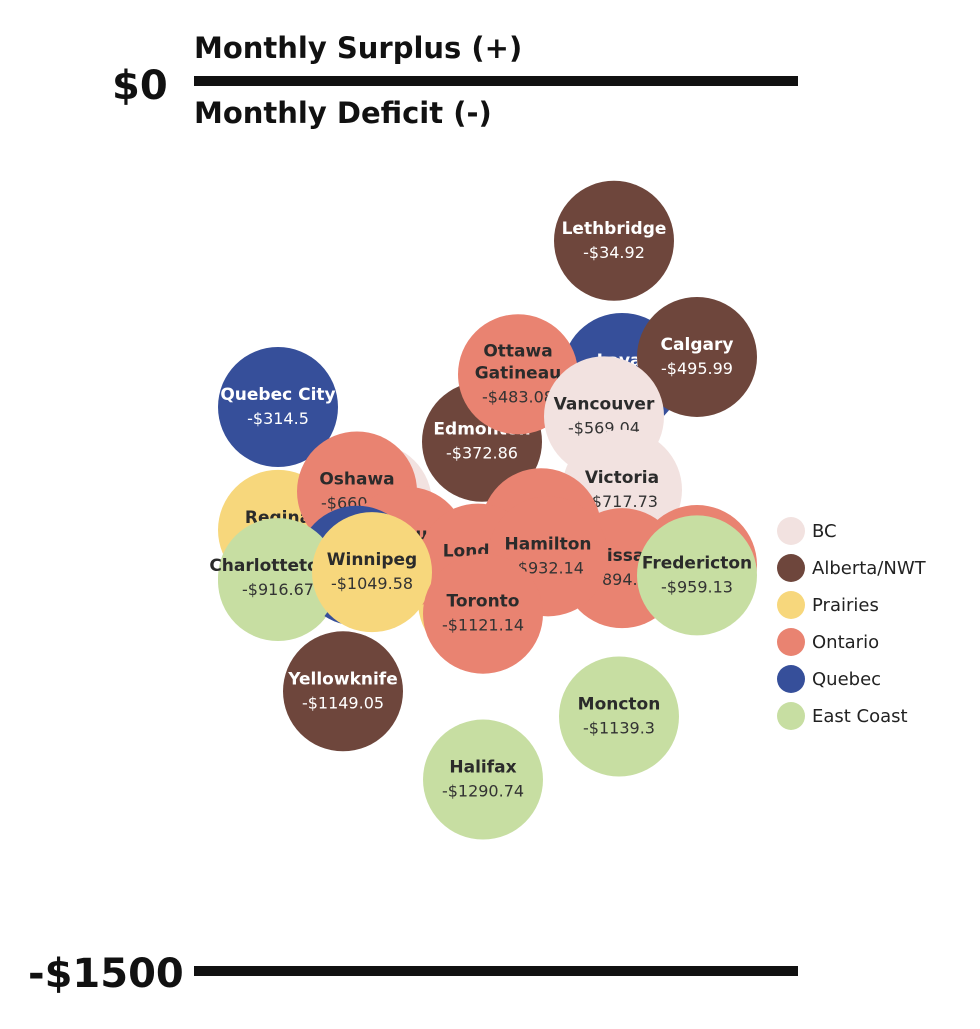  I want to click on city-value-label: -$495.99, so click(697, 368).